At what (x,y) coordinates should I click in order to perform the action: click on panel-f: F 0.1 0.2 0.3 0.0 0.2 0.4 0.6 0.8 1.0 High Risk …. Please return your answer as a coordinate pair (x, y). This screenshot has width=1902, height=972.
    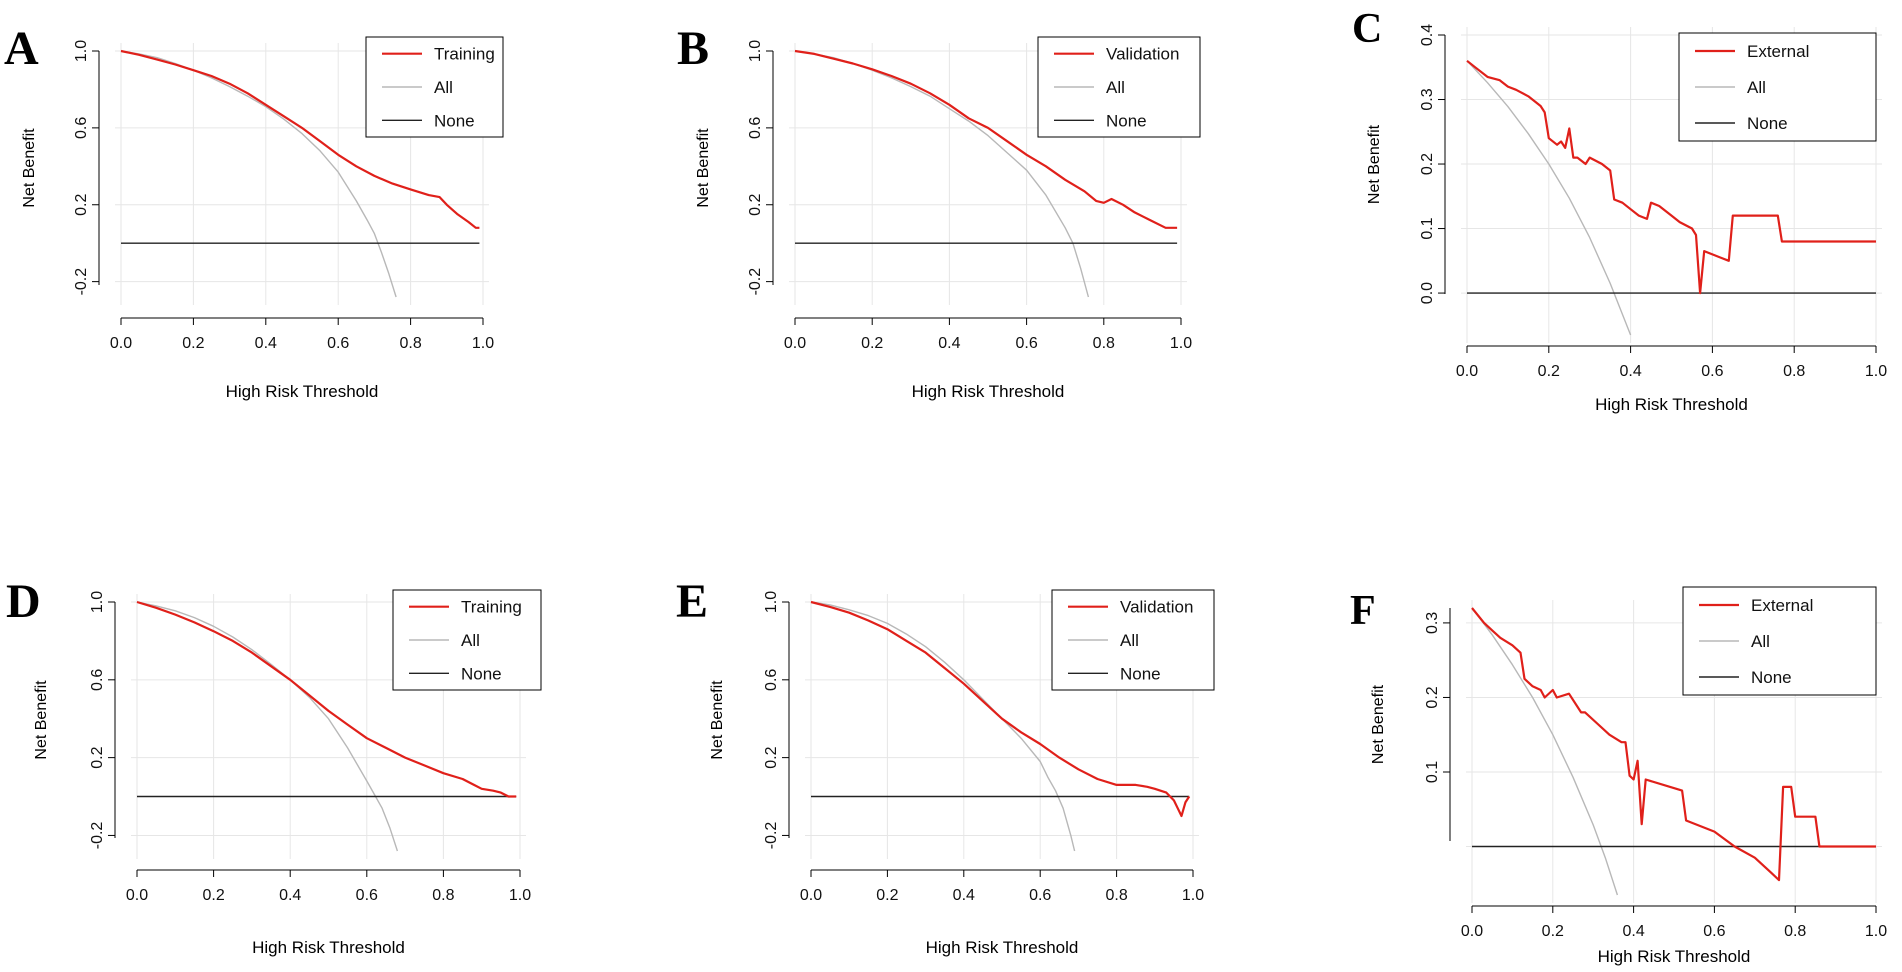
    Looking at the image, I should click on (1618, 776).